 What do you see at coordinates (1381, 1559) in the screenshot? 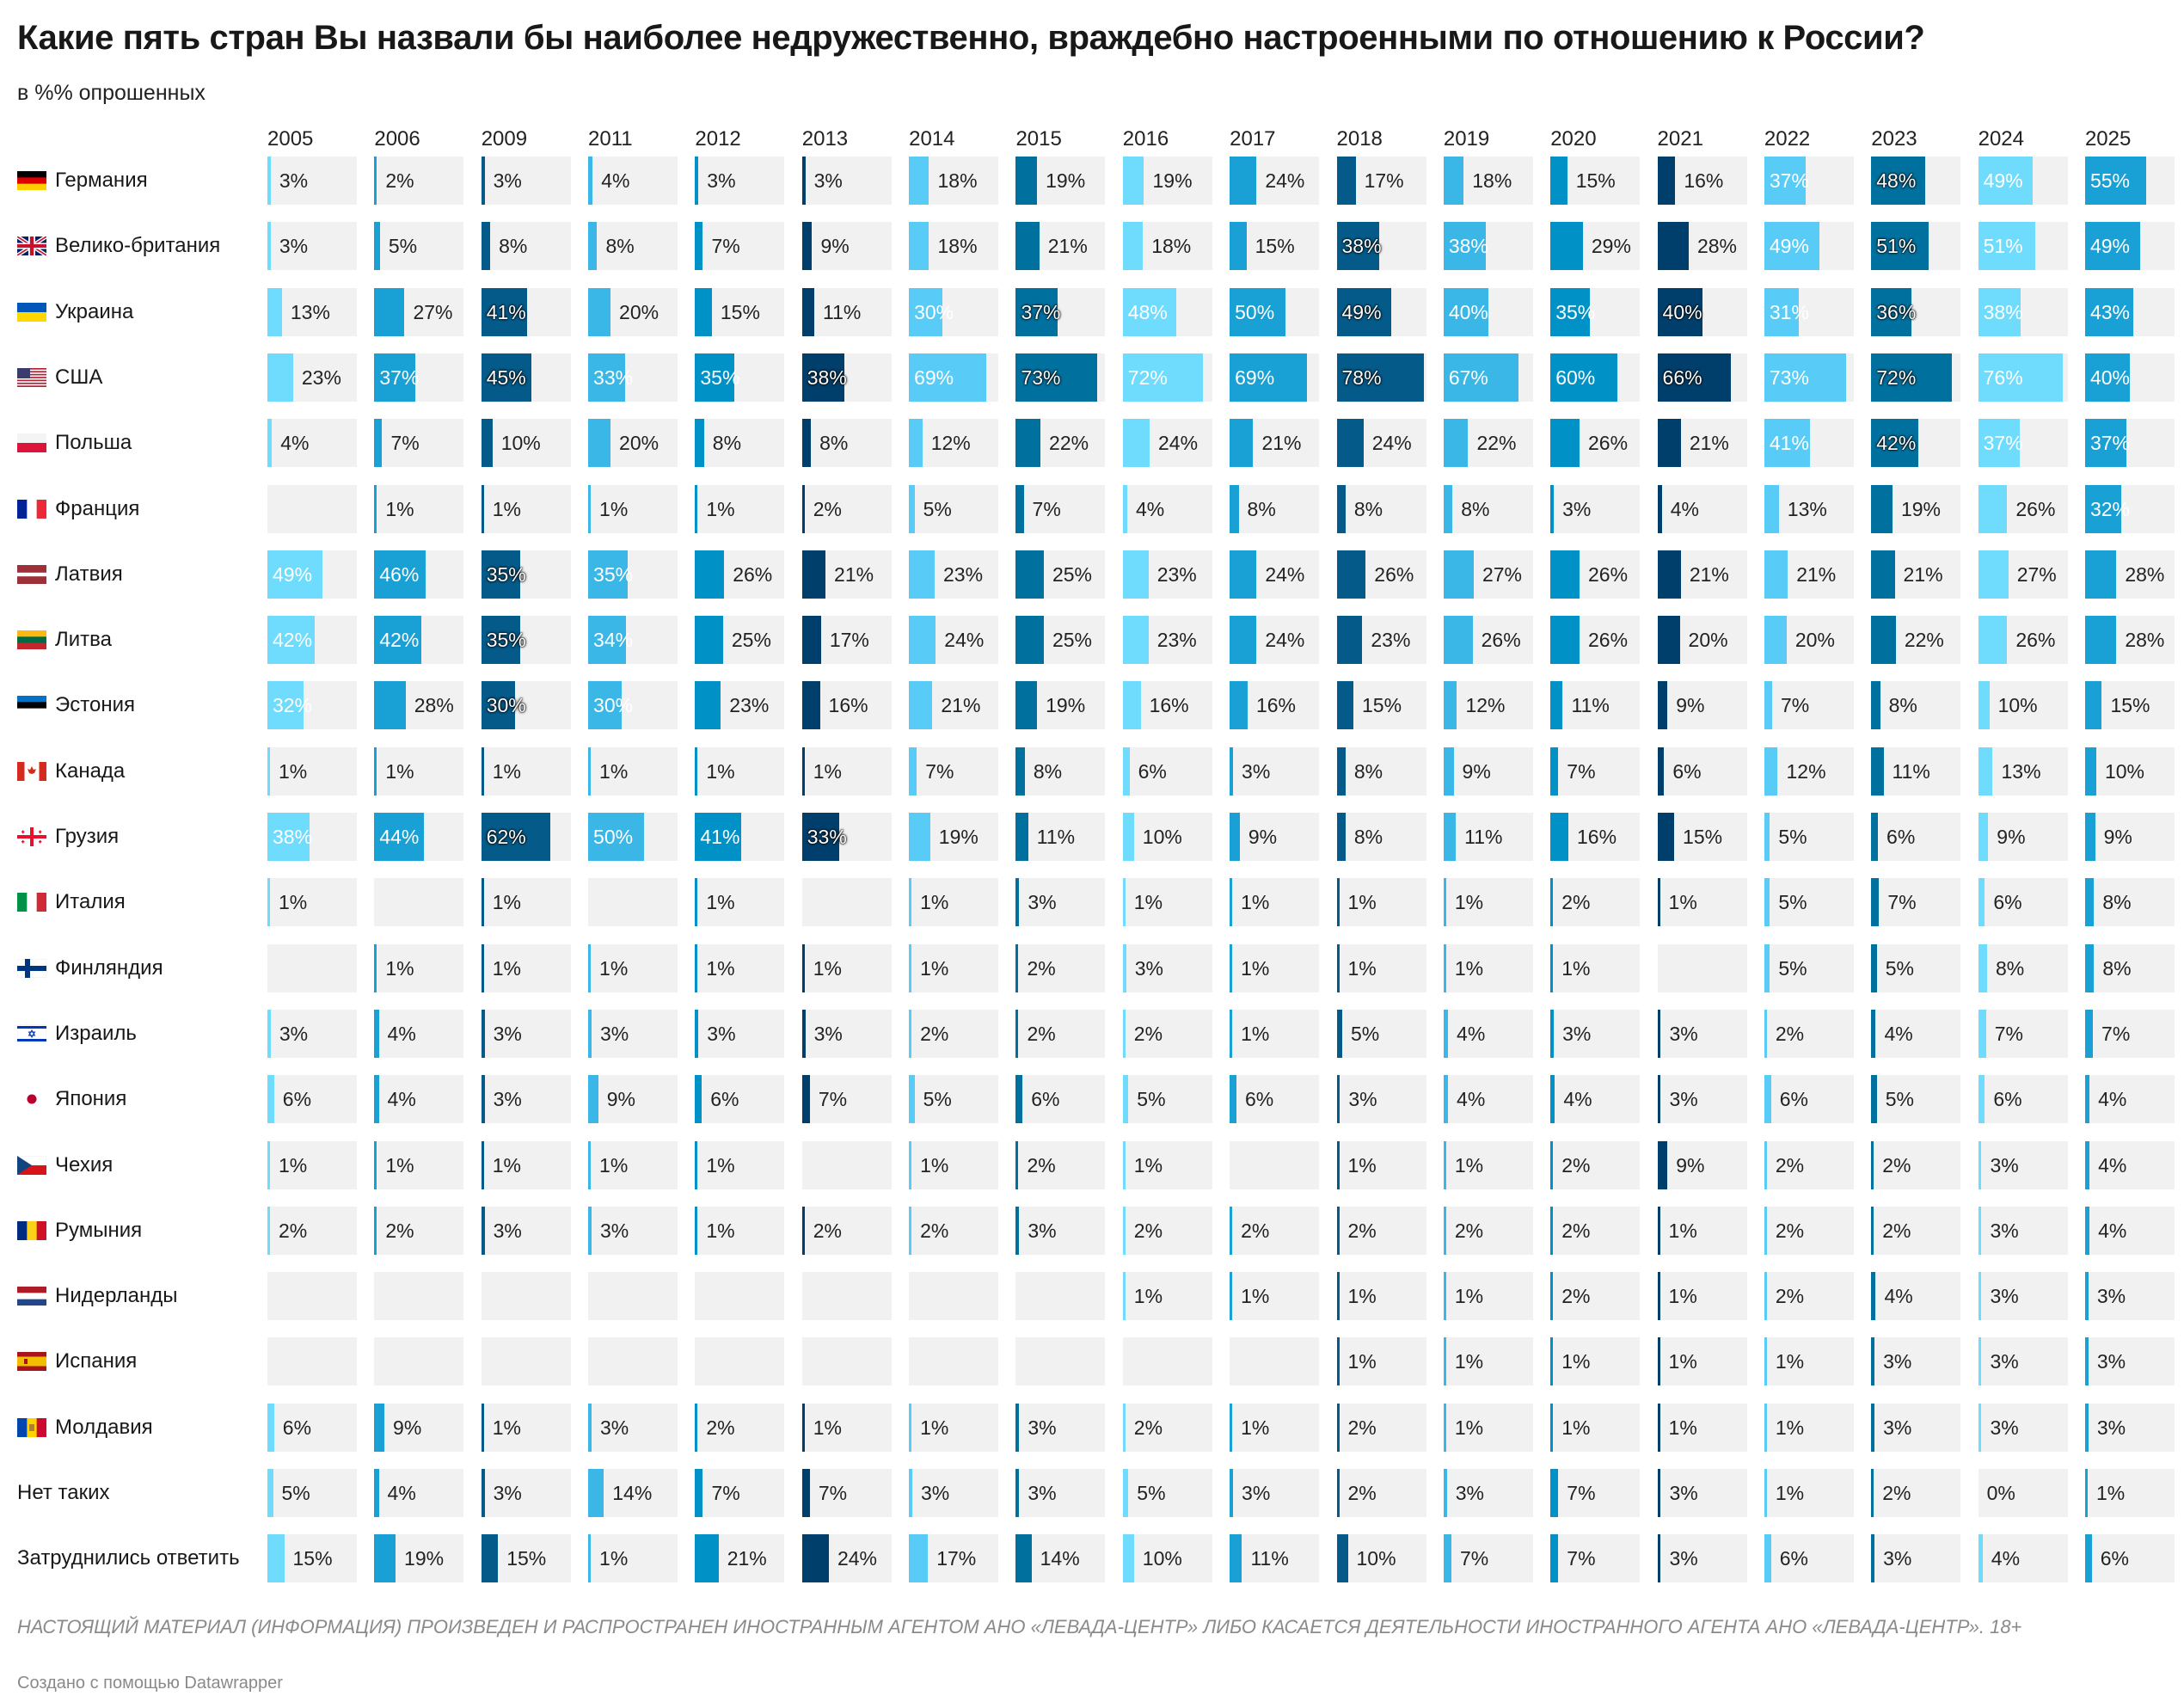
I see `table-cell: 10%` at bounding box center [1381, 1559].